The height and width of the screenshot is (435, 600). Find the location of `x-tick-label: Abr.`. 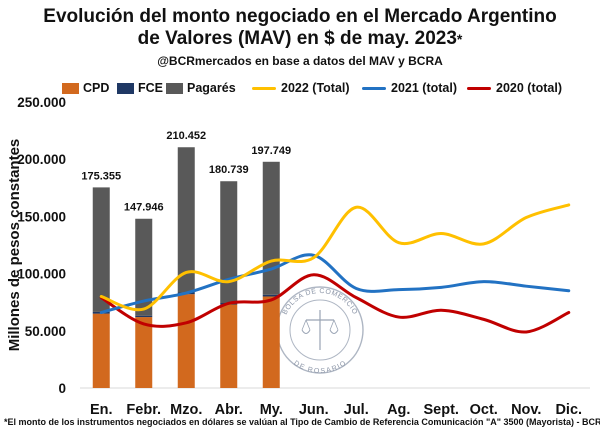

x-tick-label: Abr. is located at coordinates (229, 410).